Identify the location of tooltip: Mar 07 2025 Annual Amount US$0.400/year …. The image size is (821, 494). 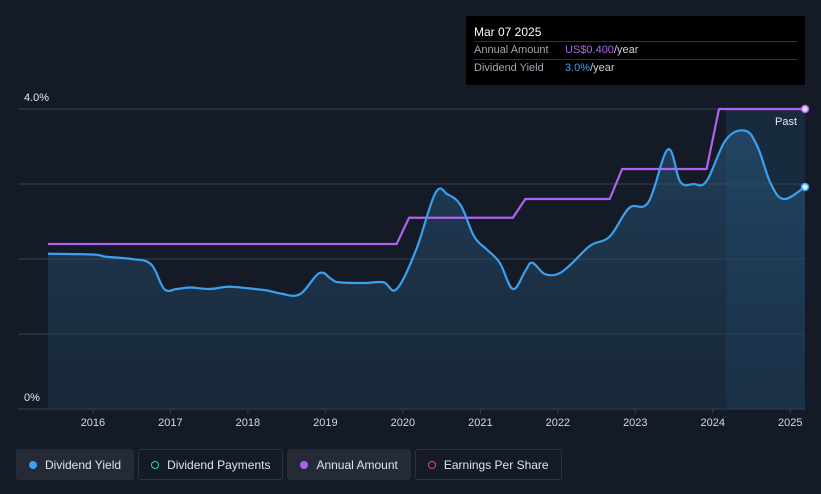
(635, 50).